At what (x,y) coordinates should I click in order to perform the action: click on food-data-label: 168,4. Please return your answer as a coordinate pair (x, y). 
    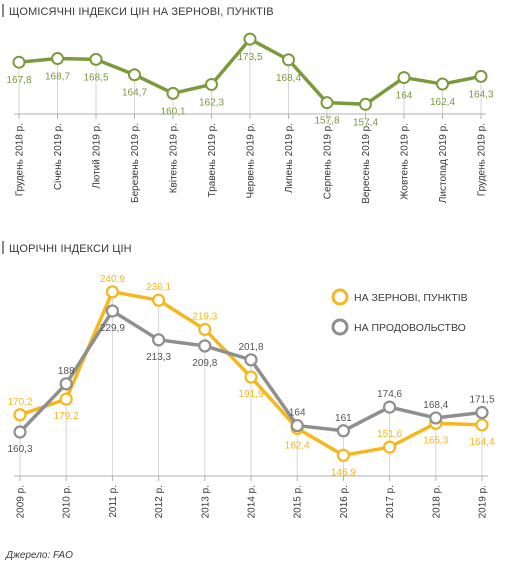
    Looking at the image, I should click on (435, 405).